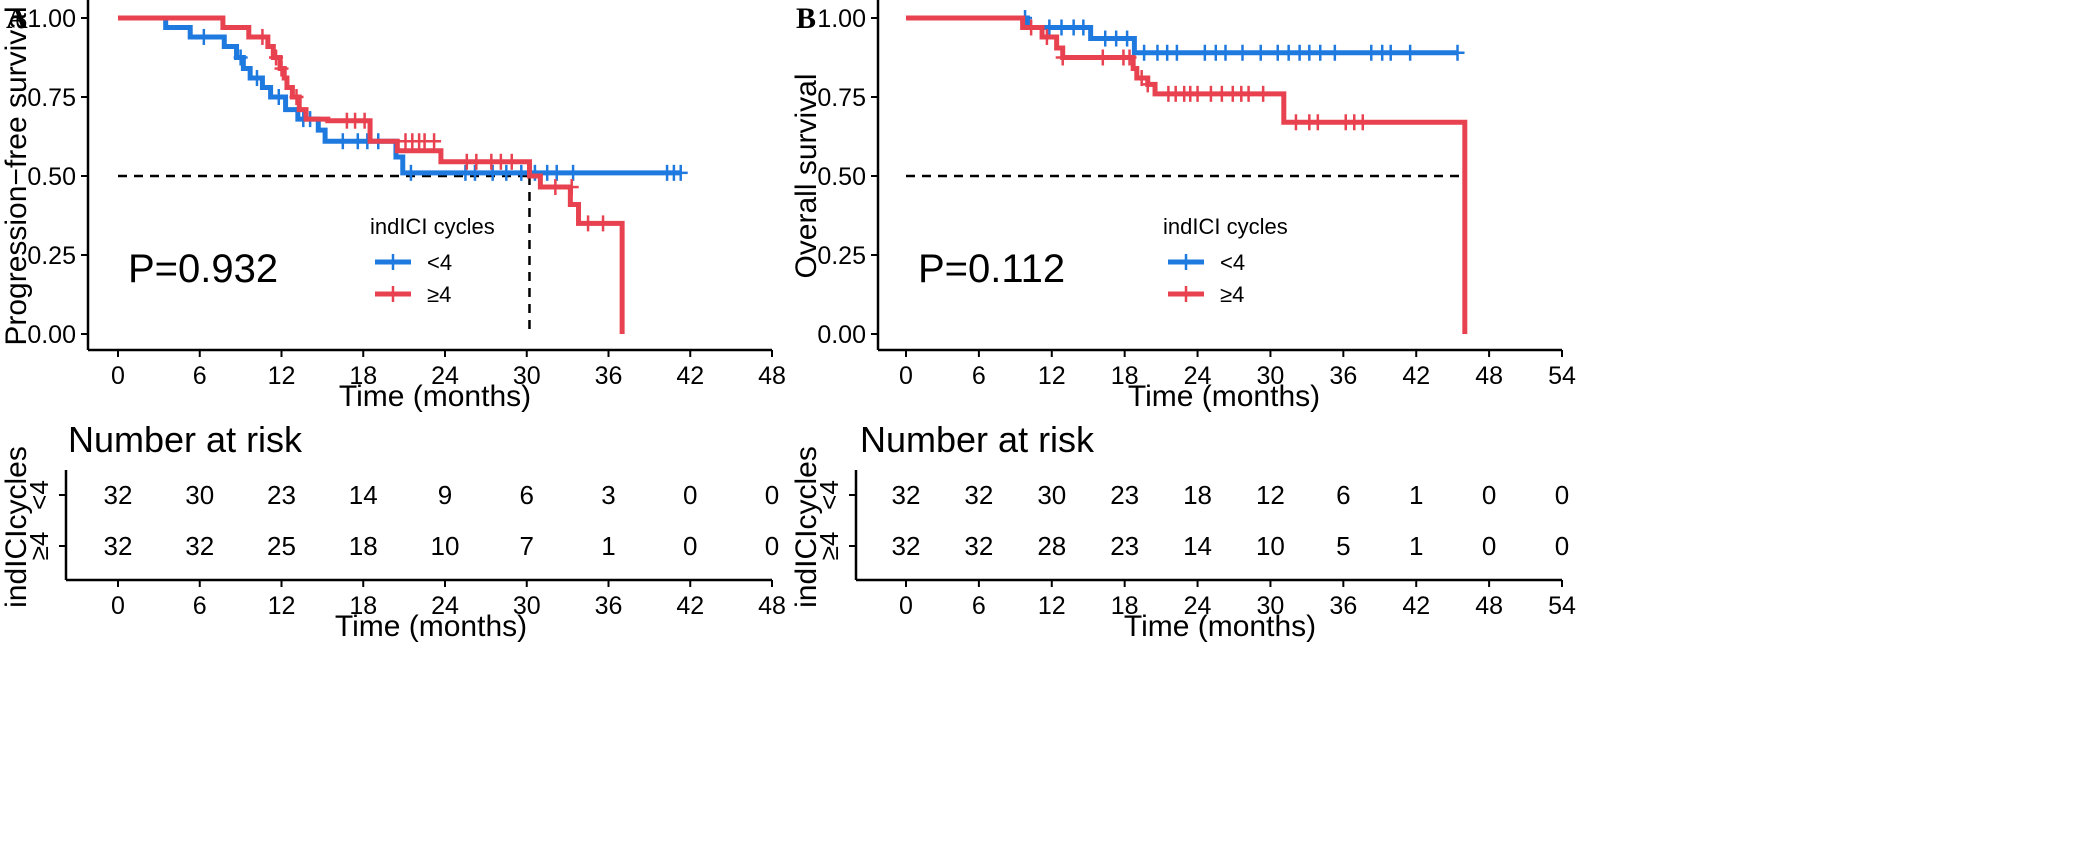 This screenshot has width=2099, height=863. Describe the element at coordinates (363, 546) in the screenshot. I see `risk-count: 18` at that location.